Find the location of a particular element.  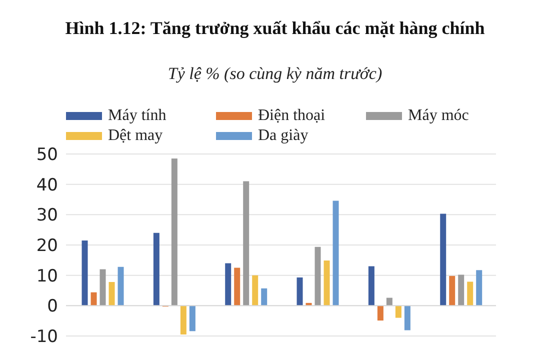

y-tick-label: 0 is located at coordinates (52, 306).